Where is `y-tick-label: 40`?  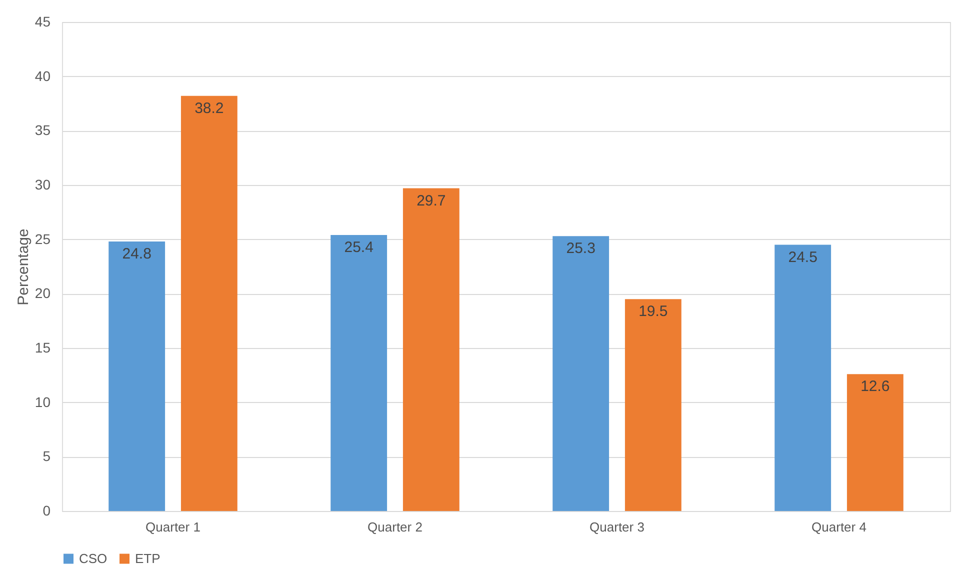 y-tick-label: 40 is located at coordinates (42, 76).